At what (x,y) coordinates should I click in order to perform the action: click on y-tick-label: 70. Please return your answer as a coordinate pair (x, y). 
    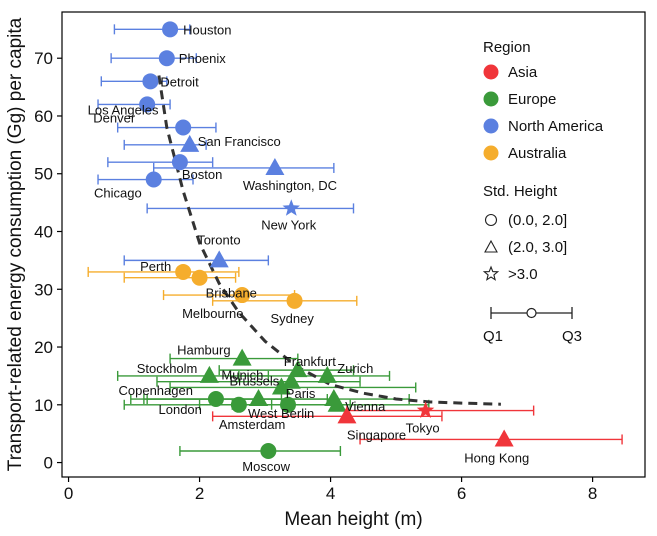
    Looking at the image, I should click on (43, 58).